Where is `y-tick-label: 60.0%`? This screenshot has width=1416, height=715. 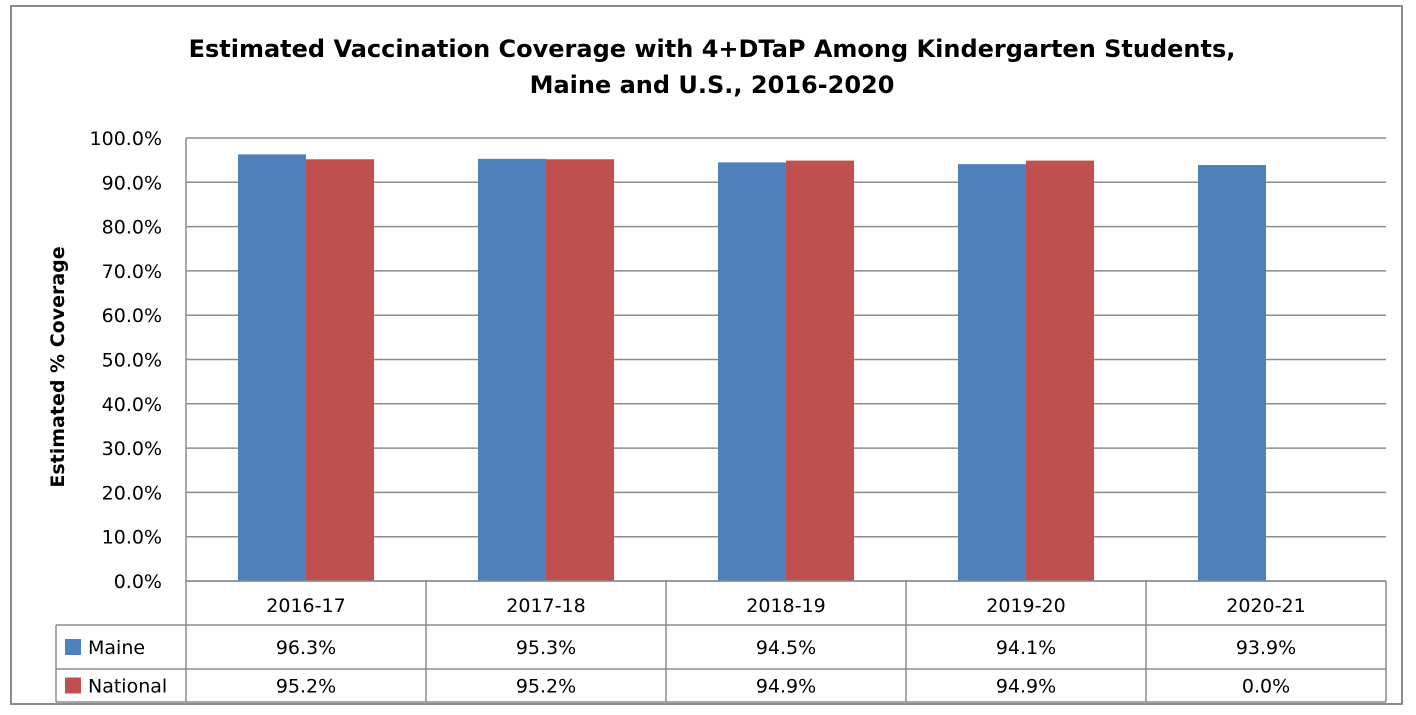
y-tick-label: 60.0% is located at coordinates (132, 316).